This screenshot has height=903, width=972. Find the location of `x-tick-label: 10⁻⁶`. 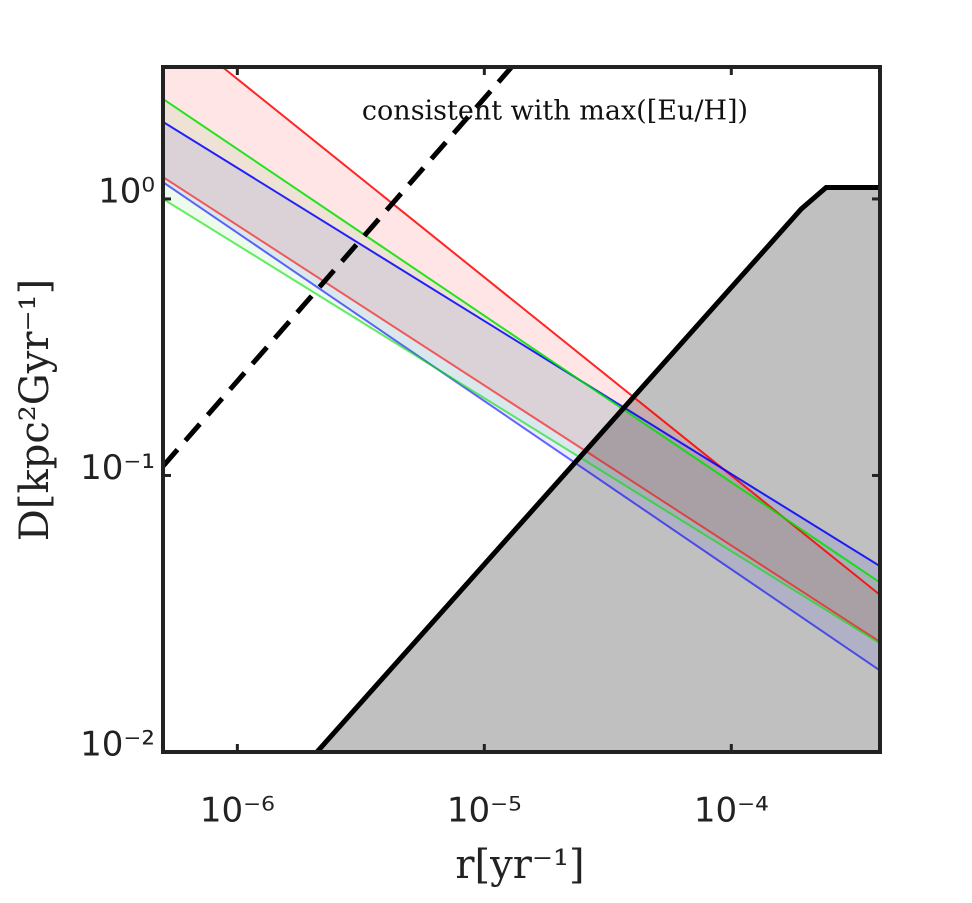

x-tick-label: 10⁻⁶ is located at coordinates (237, 811).